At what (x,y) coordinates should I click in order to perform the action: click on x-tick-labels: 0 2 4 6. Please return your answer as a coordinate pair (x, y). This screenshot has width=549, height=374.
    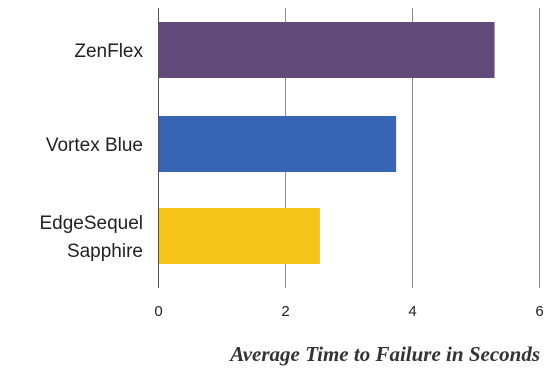
    Looking at the image, I should click on (348, 311).